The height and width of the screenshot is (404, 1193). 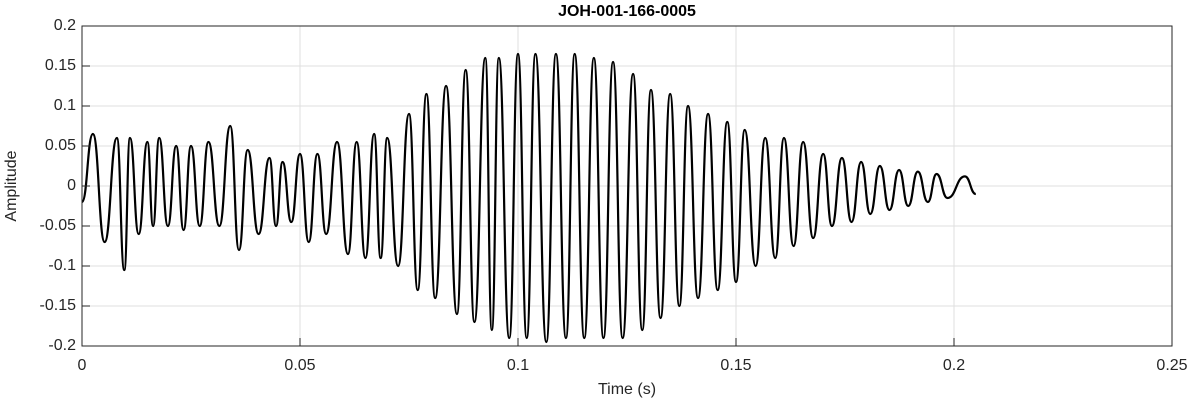 I want to click on x-tick-label: 0.1, so click(x=518, y=365).